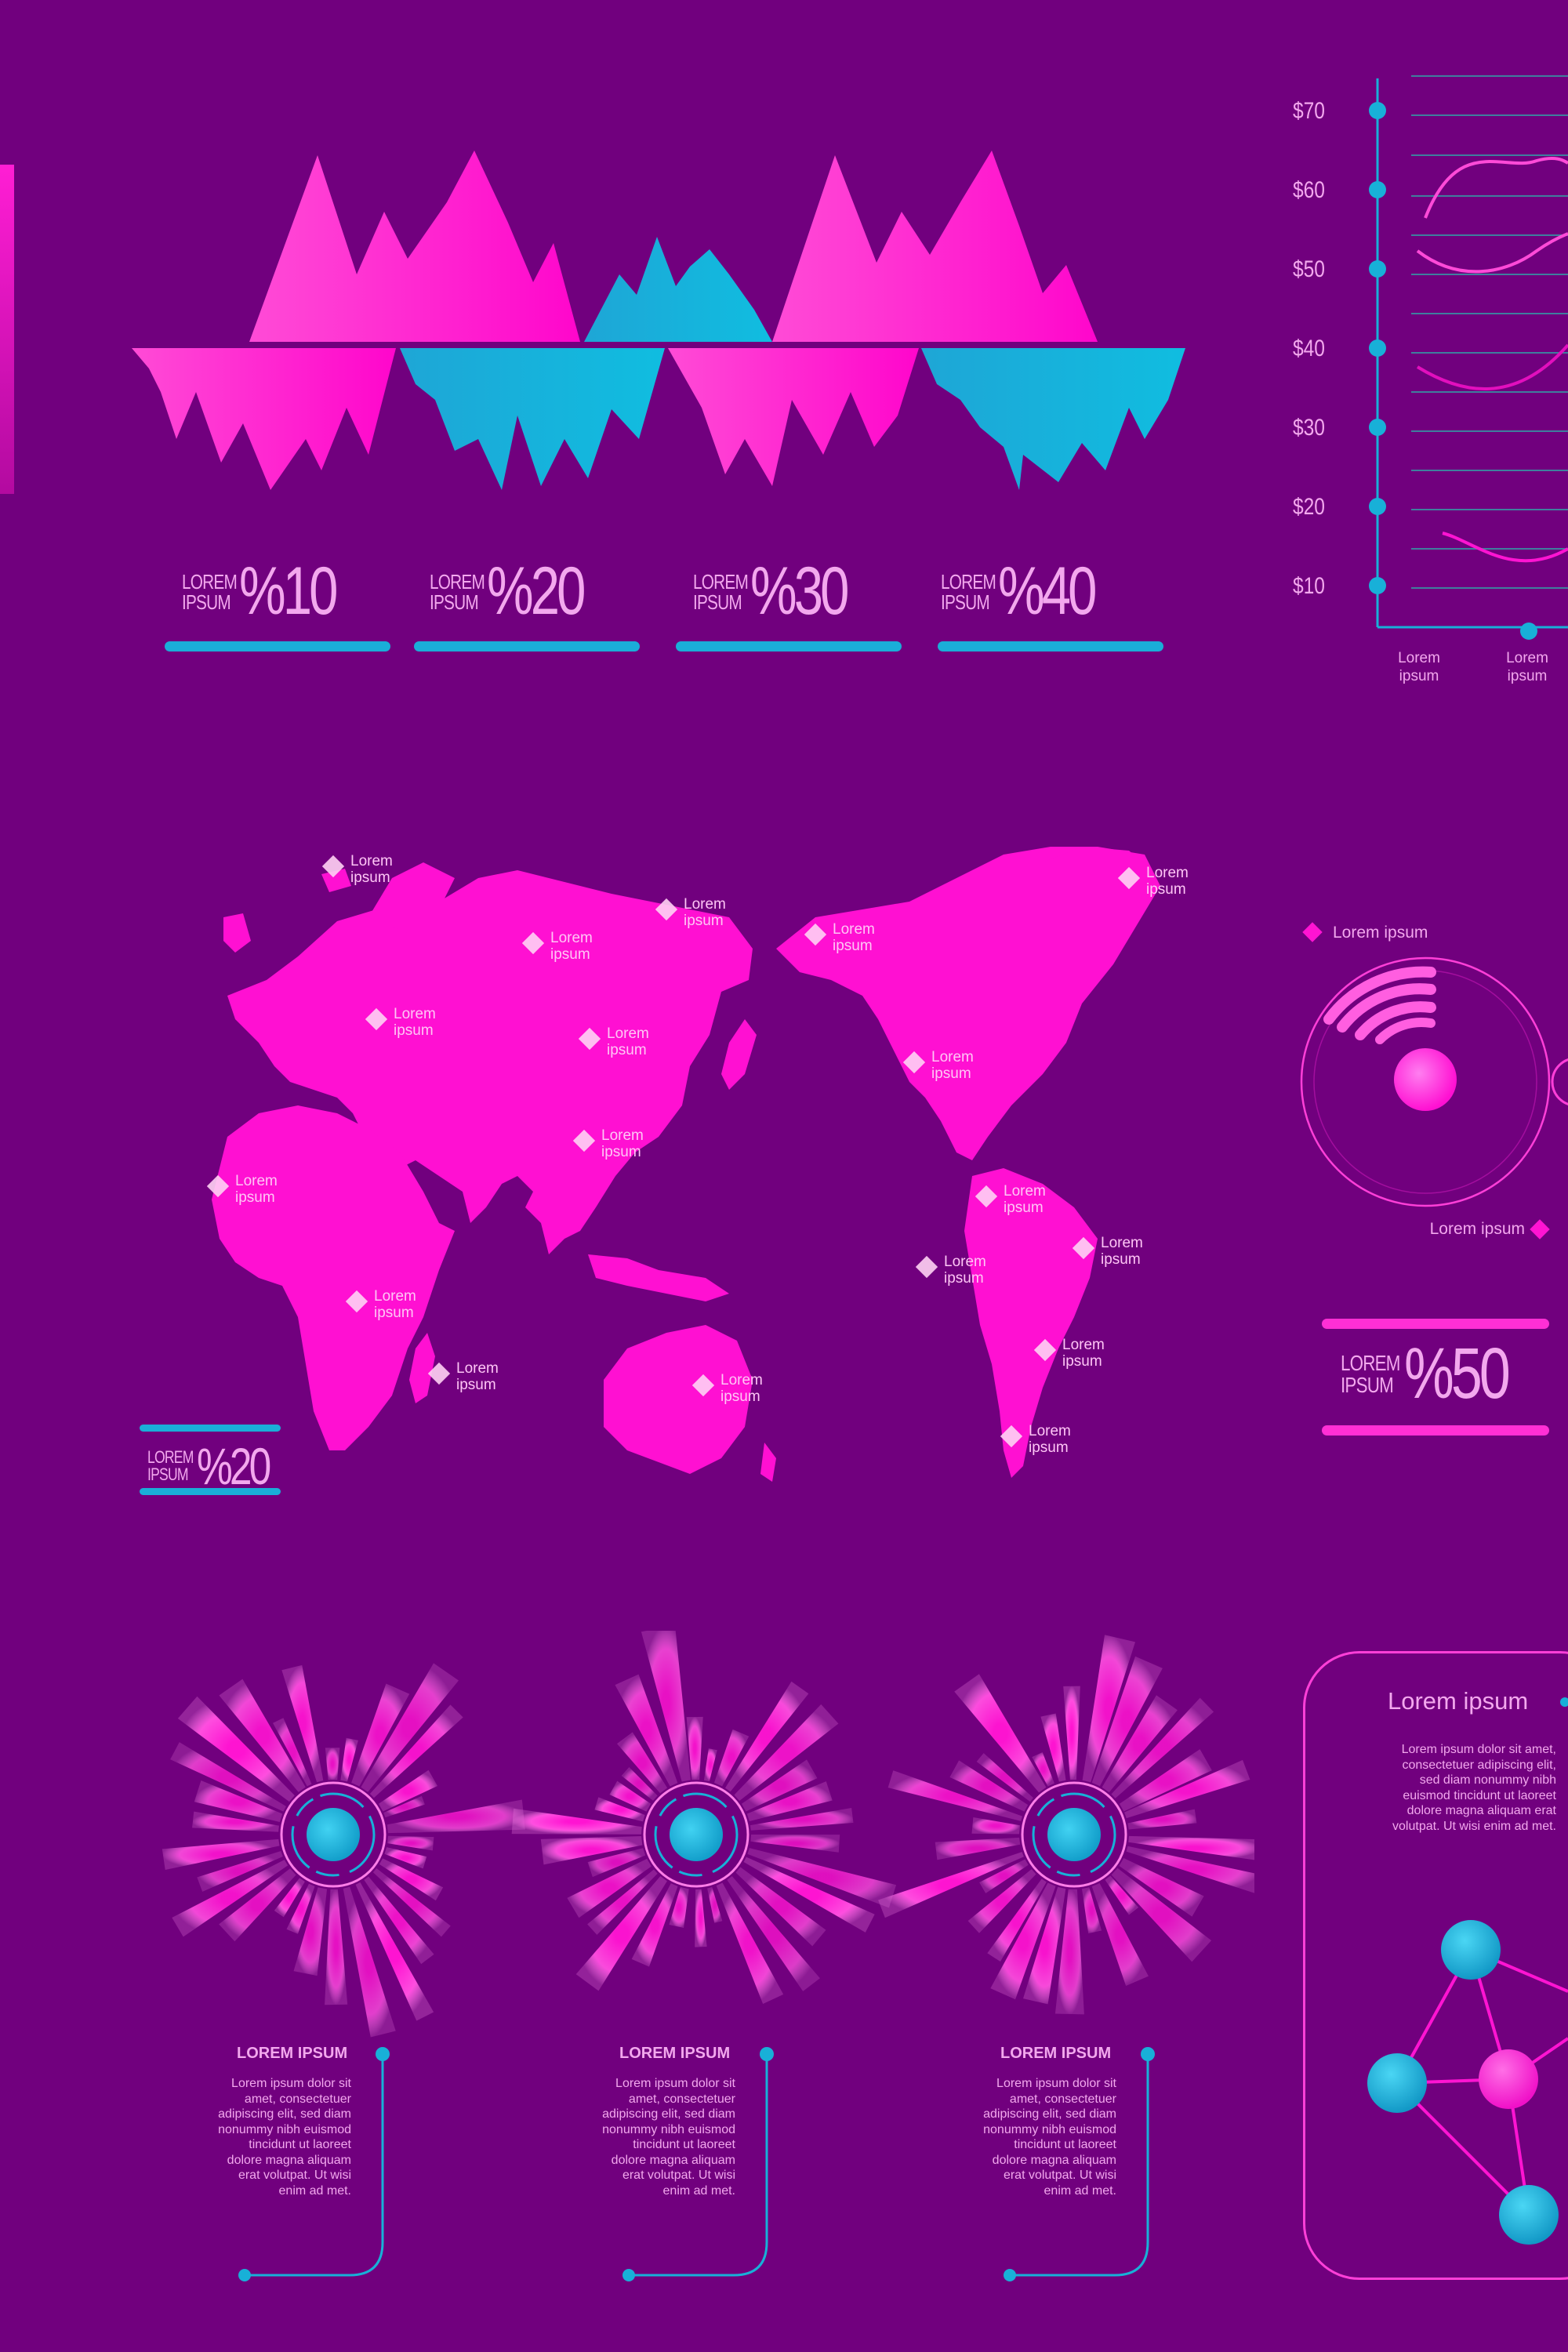  What do you see at coordinates (1477, 1229) in the screenshot?
I see `gauge-label-bottom: Lorem ipsum` at bounding box center [1477, 1229].